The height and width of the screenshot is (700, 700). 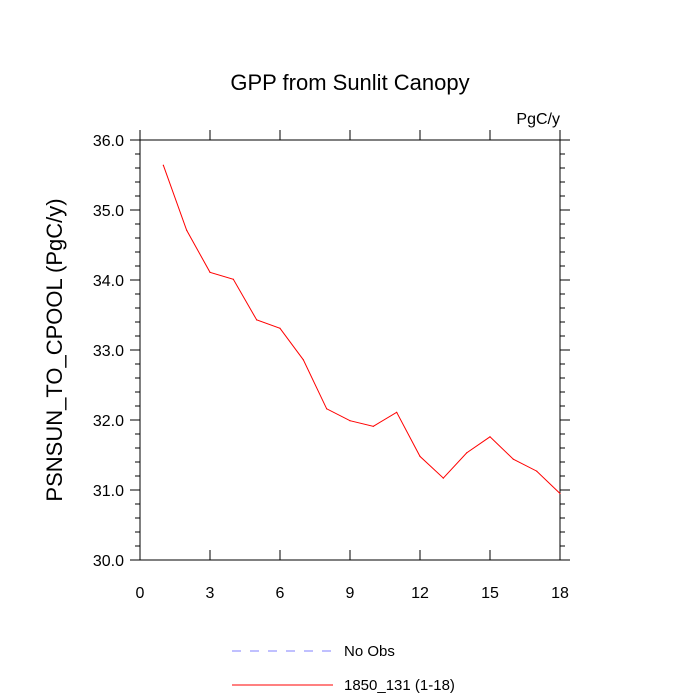 I want to click on x-tick-label: 0, so click(x=140, y=593).